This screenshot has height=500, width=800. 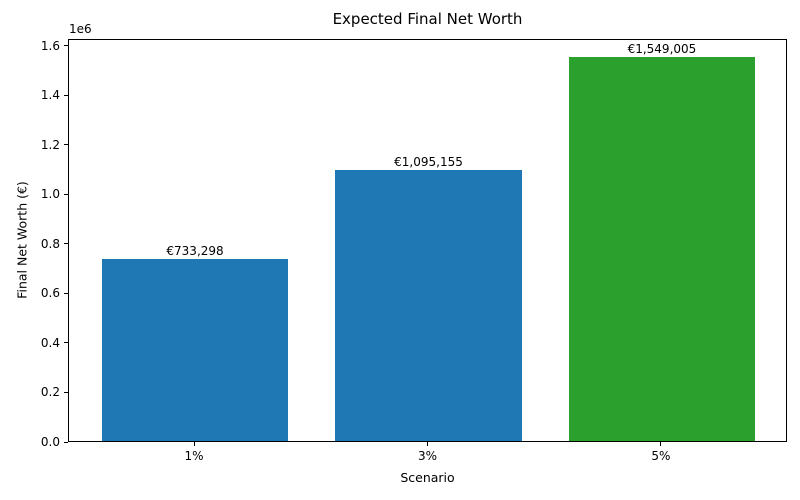 What do you see at coordinates (662, 49) in the screenshot?
I see `bar-value-label: €1,549,005` at bounding box center [662, 49].